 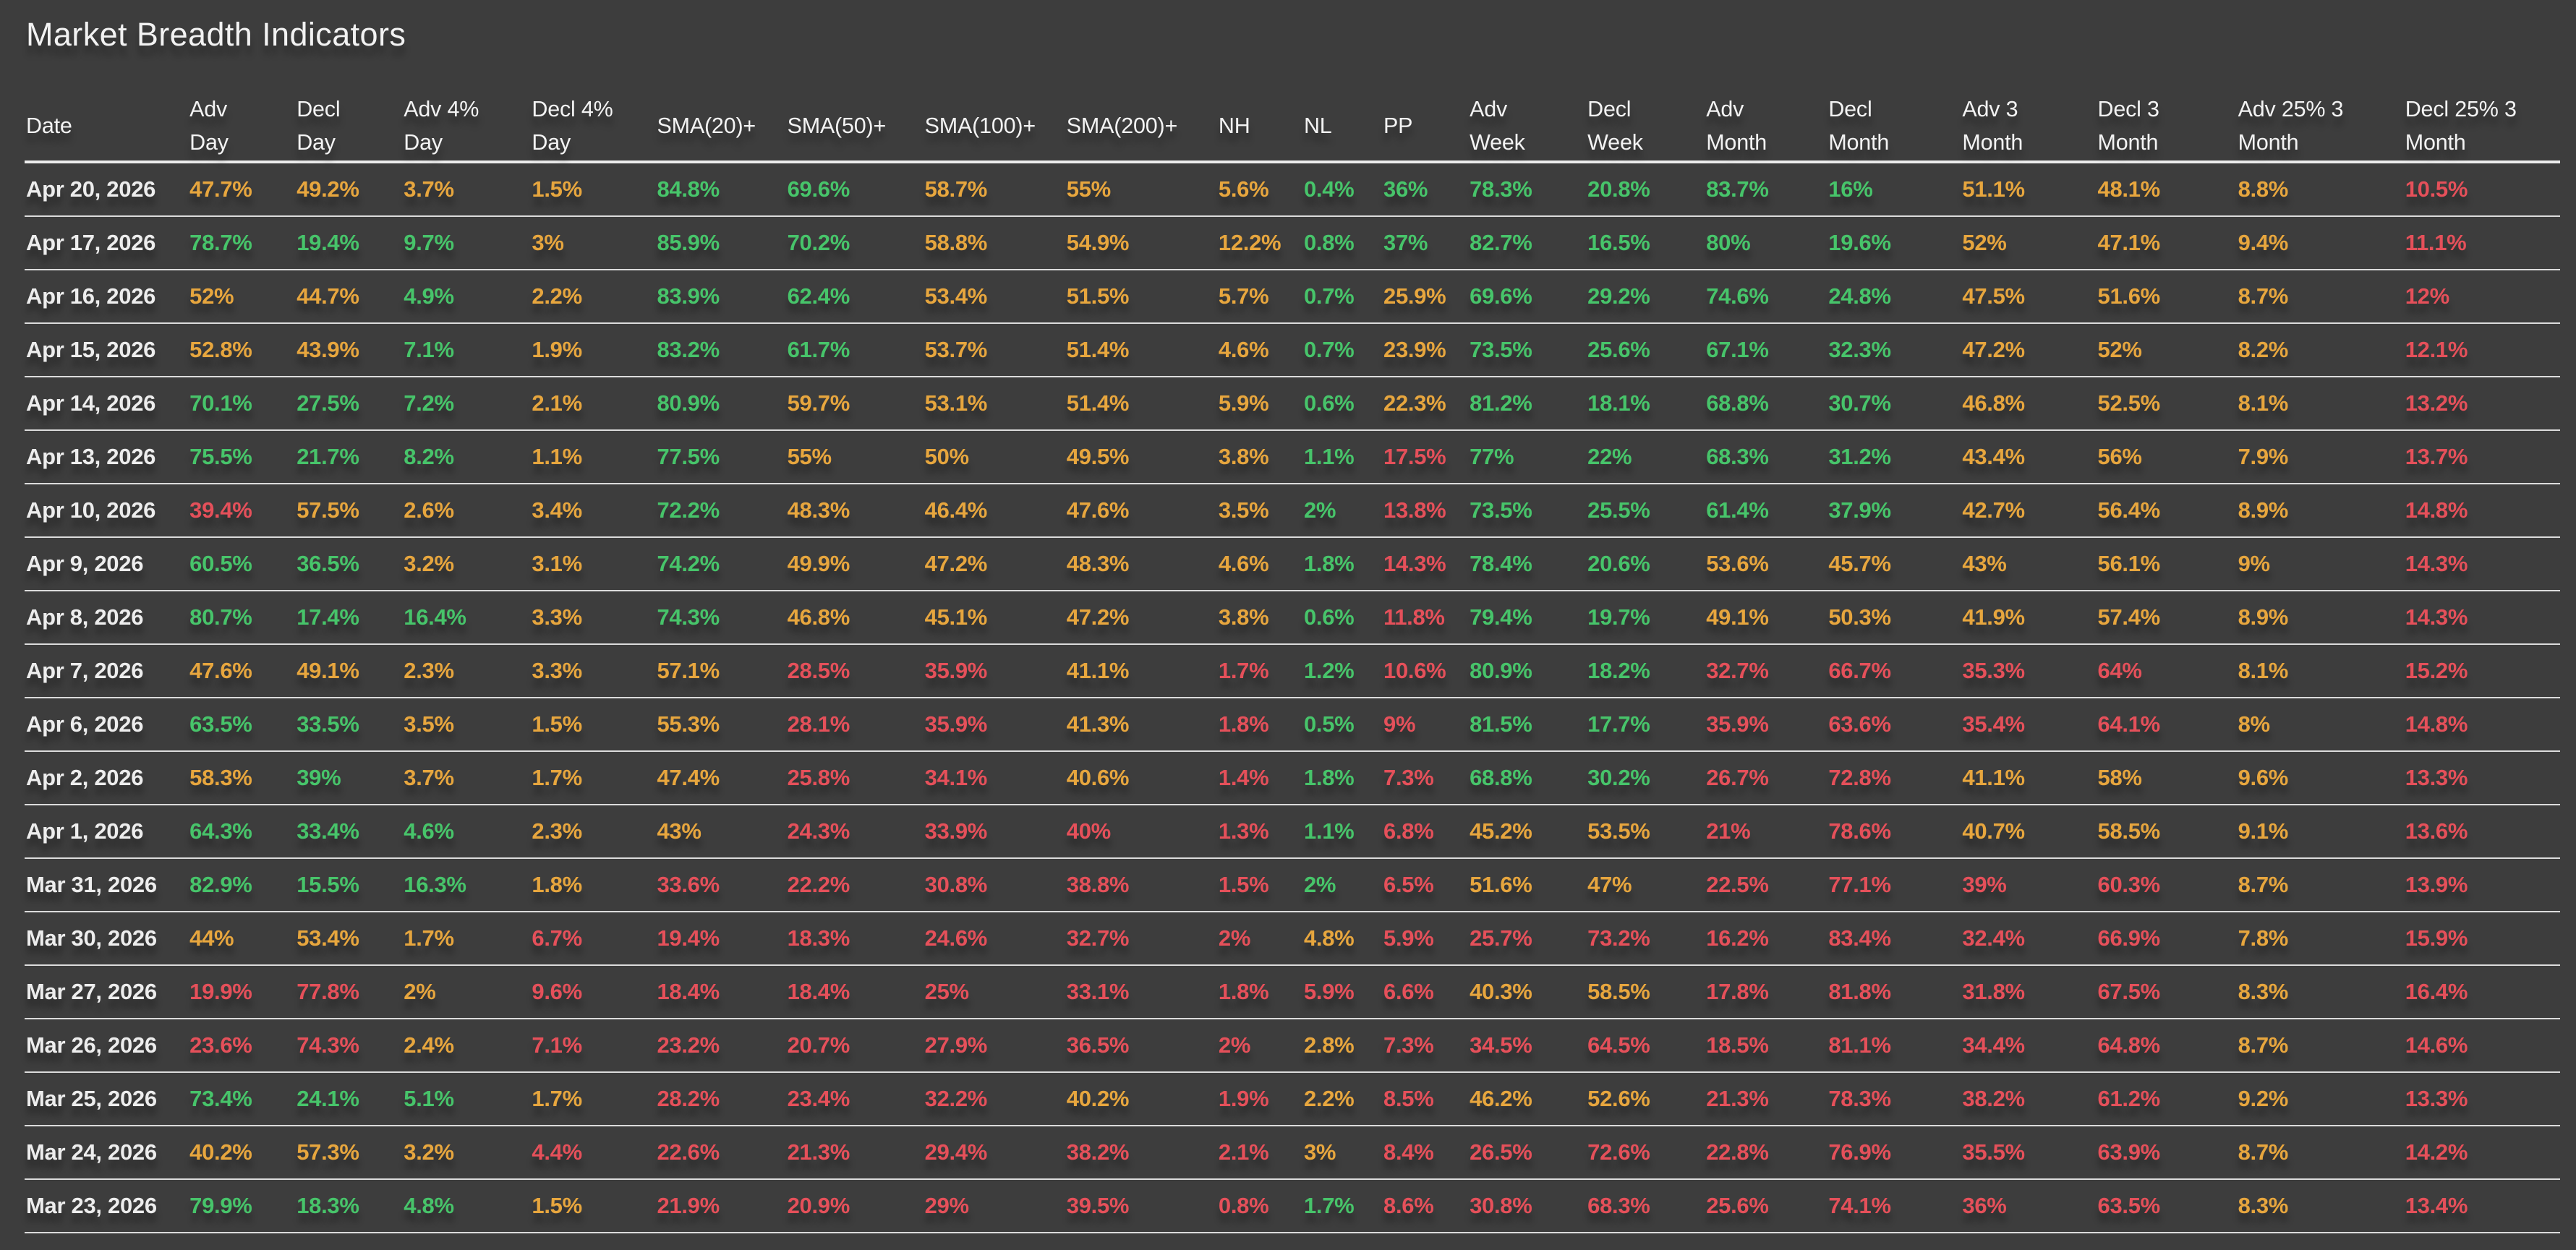 What do you see at coordinates (107, 1153) in the screenshot?
I see `date-cell: Mar 24, 2026` at bounding box center [107, 1153].